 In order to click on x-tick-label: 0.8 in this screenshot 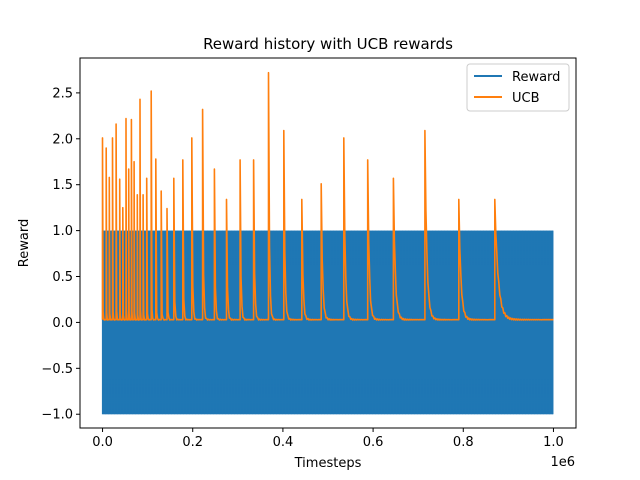, I will do `click(463, 442)`.